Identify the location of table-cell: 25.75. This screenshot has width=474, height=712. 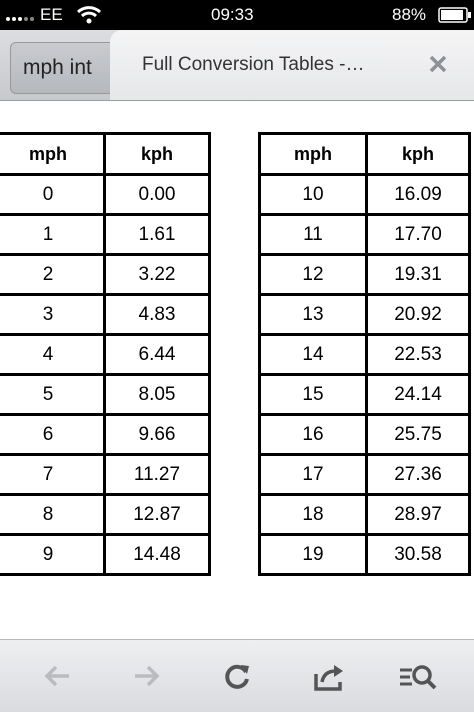
(418, 434).